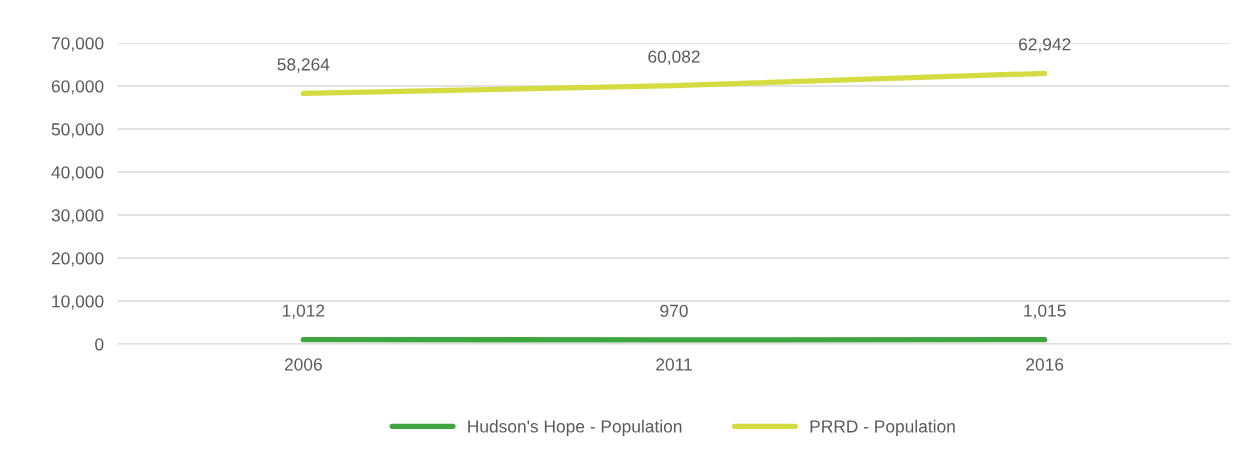  I want to click on y-tick-label: 50,000, so click(77, 130).